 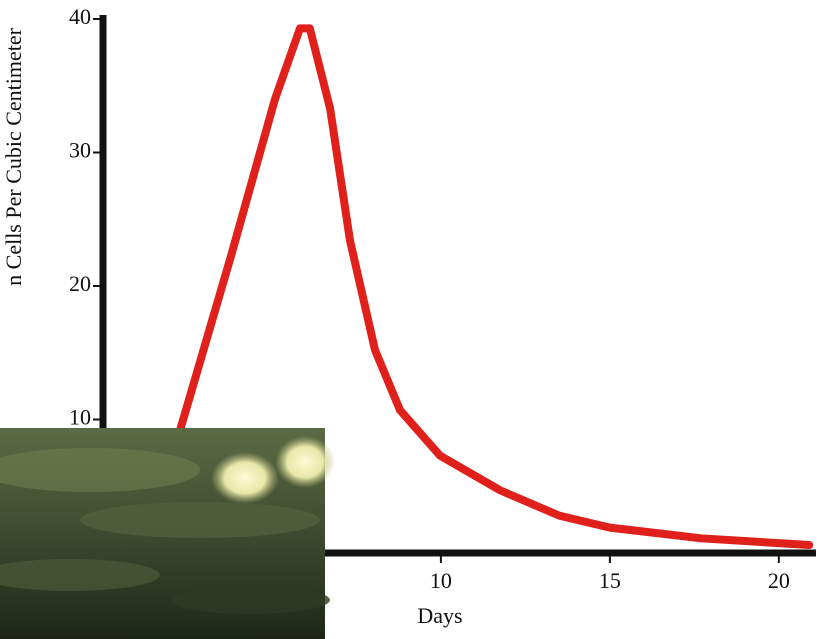 I want to click on y-axis-label: n Cells Per Cubic Centimeter, so click(x=13, y=156).